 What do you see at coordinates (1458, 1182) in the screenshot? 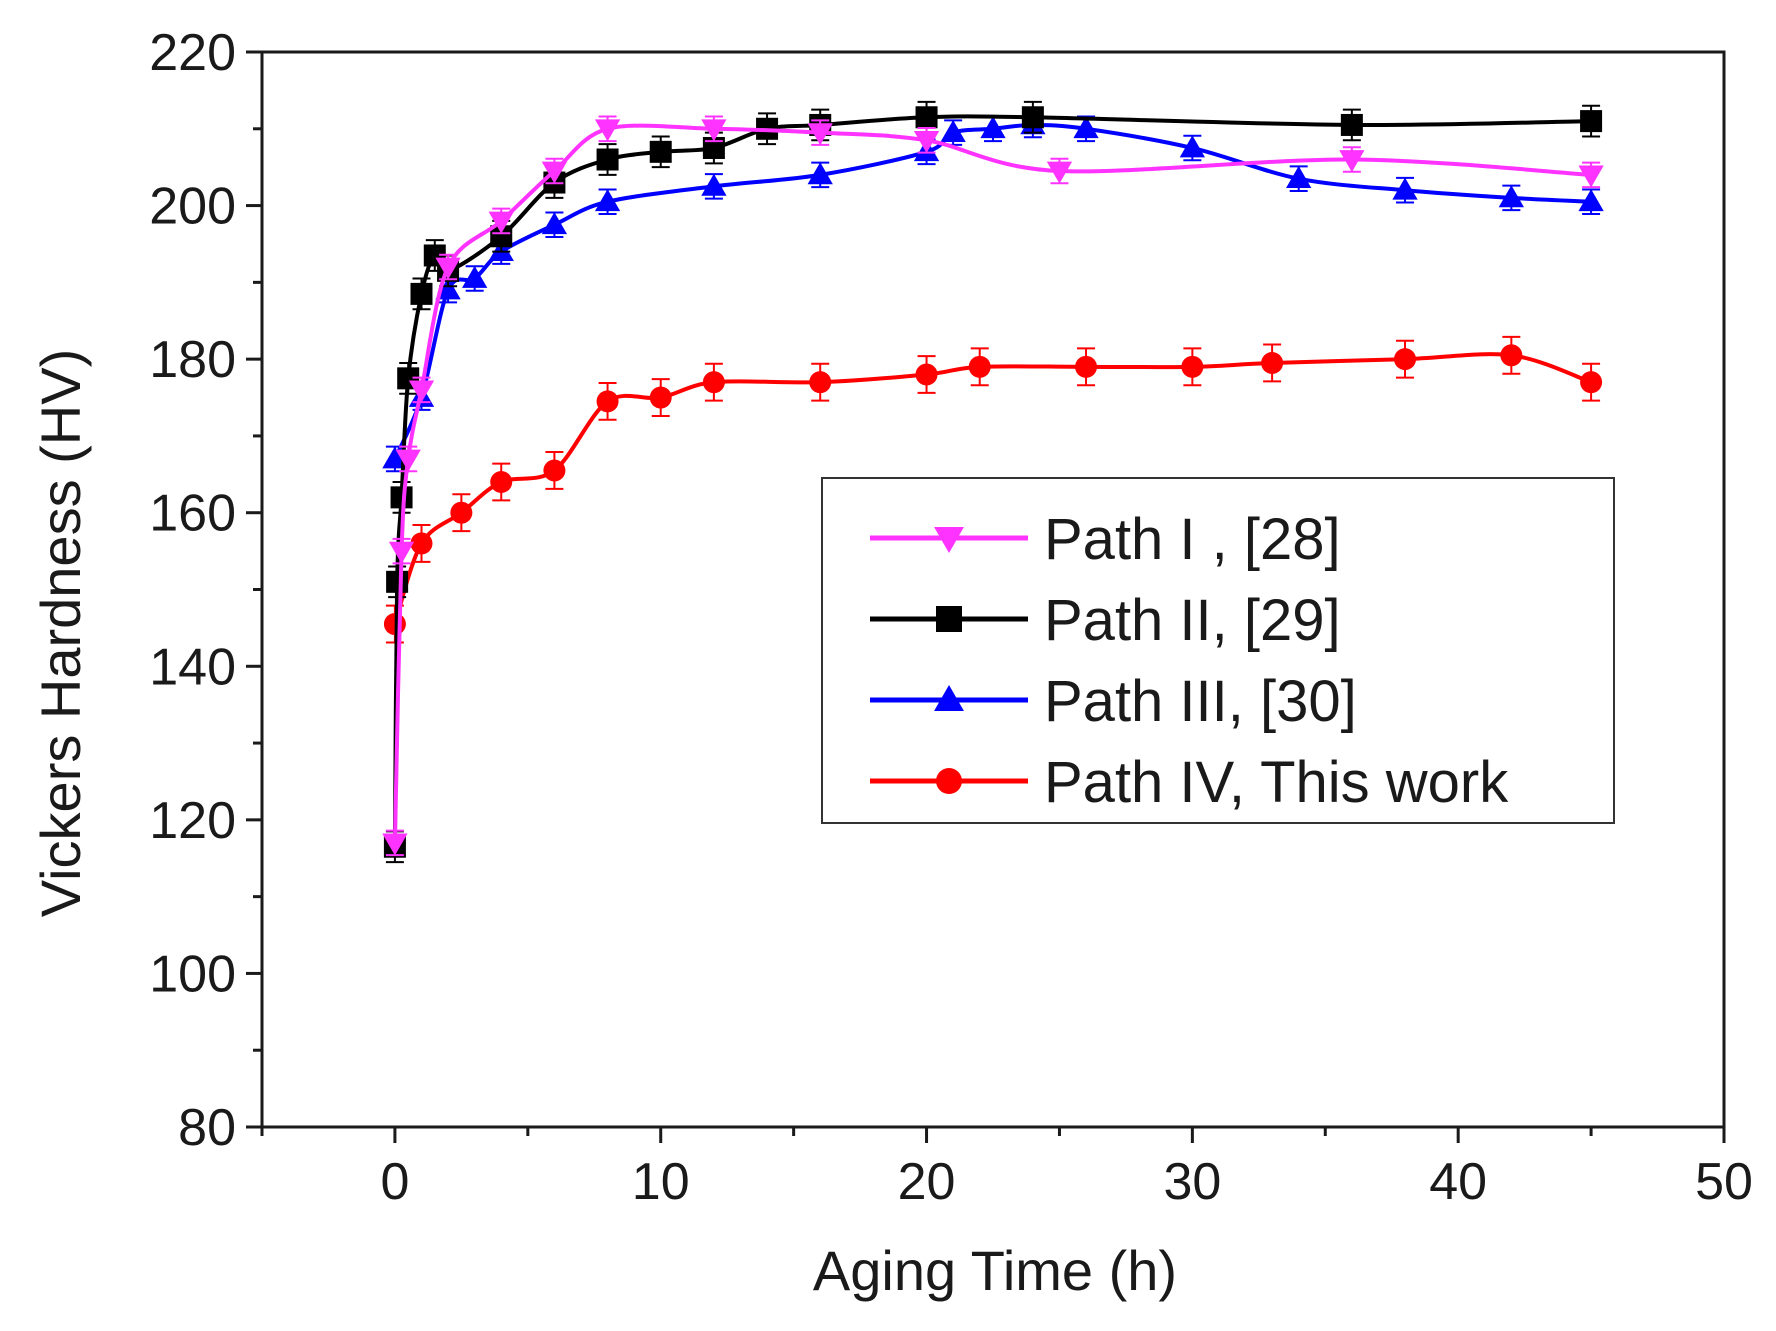
I see `x-tick-label: 40` at bounding box center [1458, 1182].